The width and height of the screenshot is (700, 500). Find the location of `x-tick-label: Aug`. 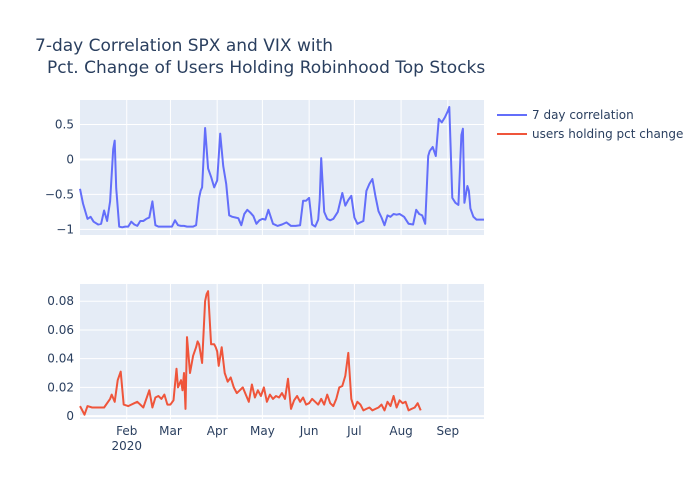

x-tick-label: Aug is located at coordinates (400, 431).